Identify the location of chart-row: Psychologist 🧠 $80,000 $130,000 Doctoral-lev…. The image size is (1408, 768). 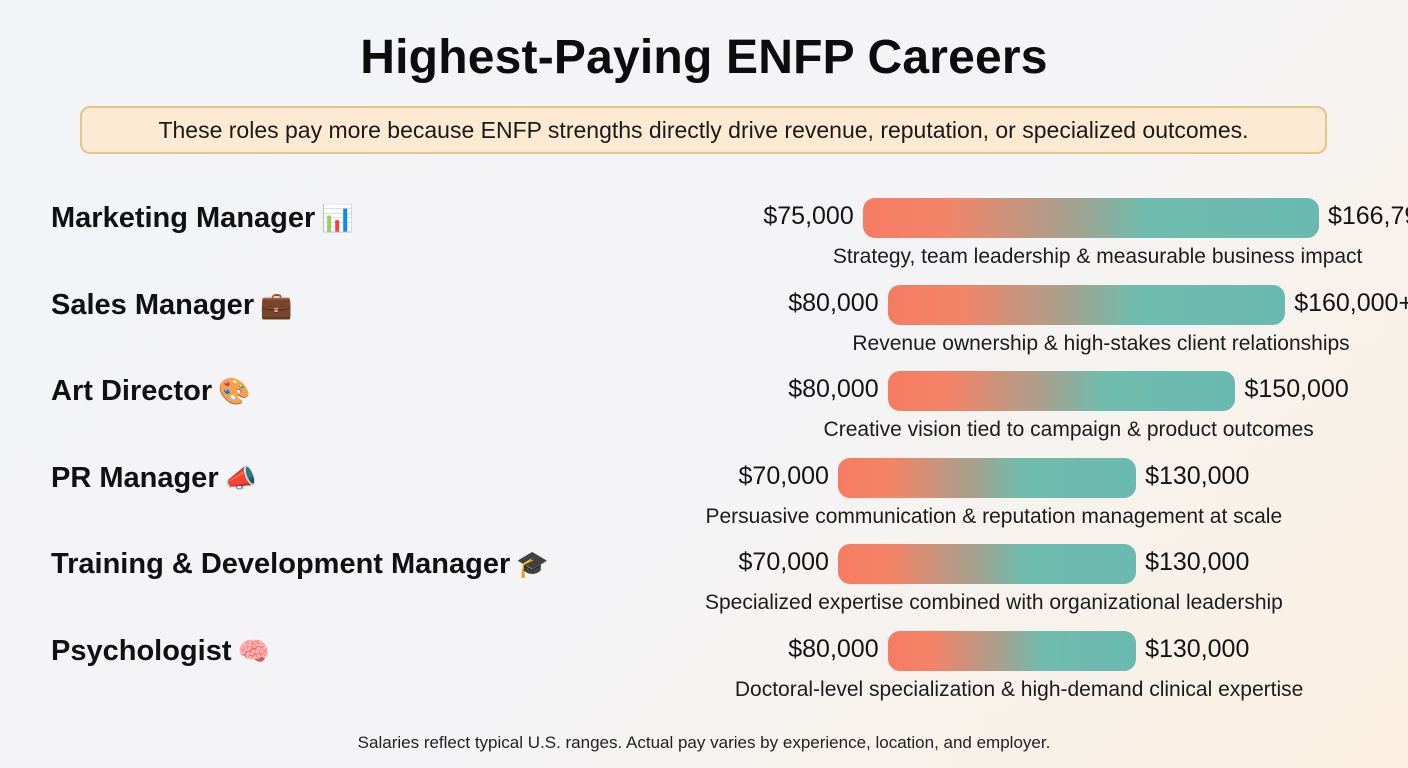
(704, 674).